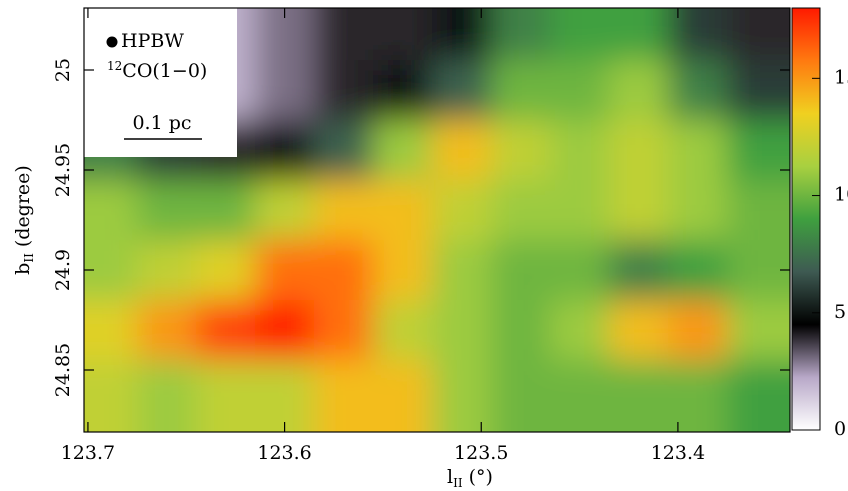  What do you see at coordinates (678, 453) in the screenshot?
I see `x-tick-label: 123.4` at bounding box center [678, 453].